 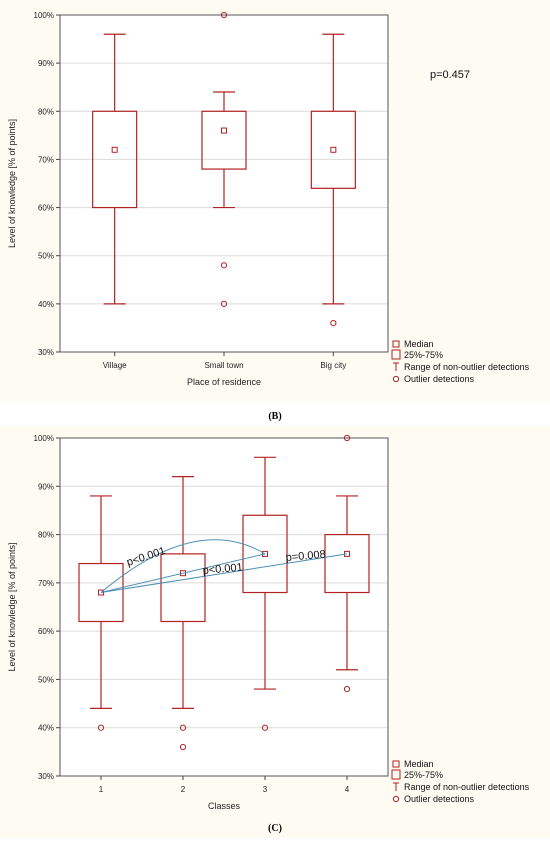 What do you see at coordinates (224, 382) in the screenshot?
I see `x-axis-label: Place of residence` at bounding box center [224, 382].